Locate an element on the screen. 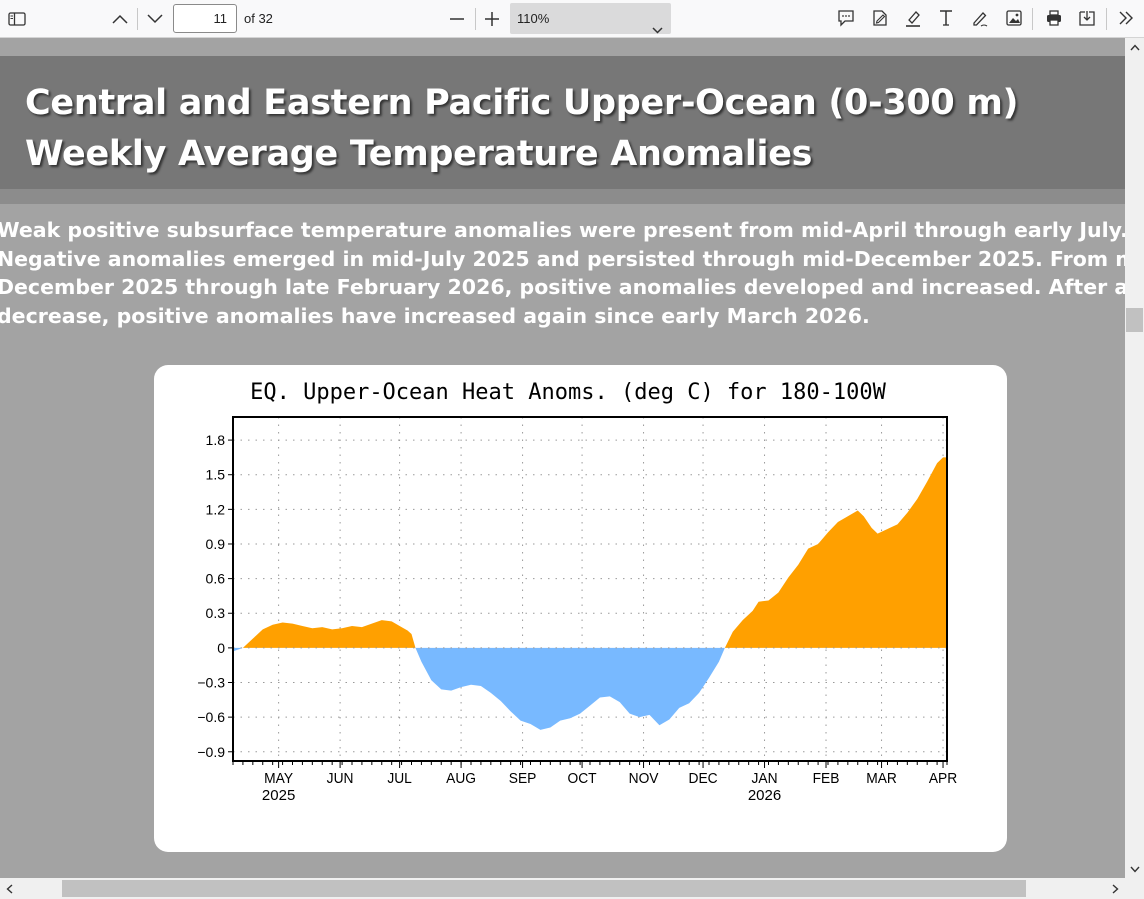  pdf-toolbar: 11 of 32 110% is located at coordinates (572, 19).